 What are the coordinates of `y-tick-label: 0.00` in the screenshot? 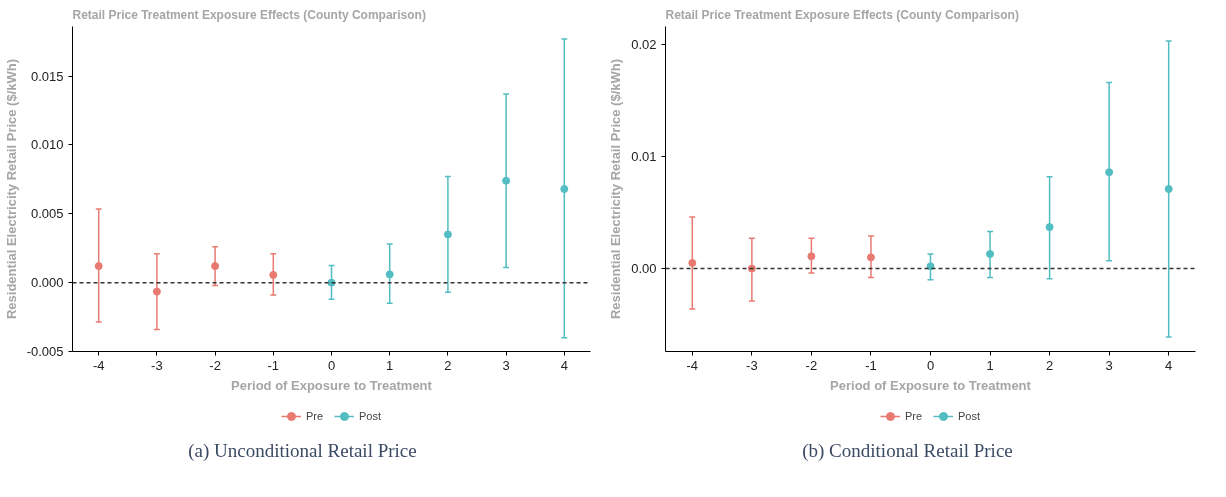 It's located at (644, 269).